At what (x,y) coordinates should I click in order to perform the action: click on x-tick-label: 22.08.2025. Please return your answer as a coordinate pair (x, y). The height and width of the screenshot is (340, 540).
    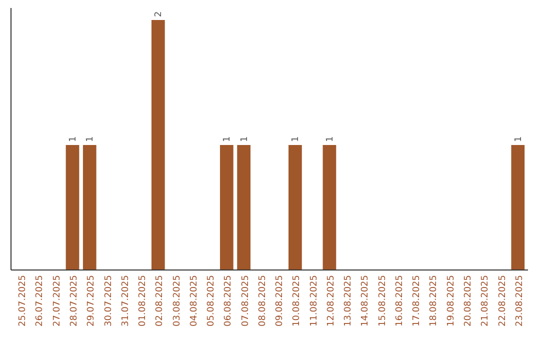
    Looking at the image, I should click on (503, 301).